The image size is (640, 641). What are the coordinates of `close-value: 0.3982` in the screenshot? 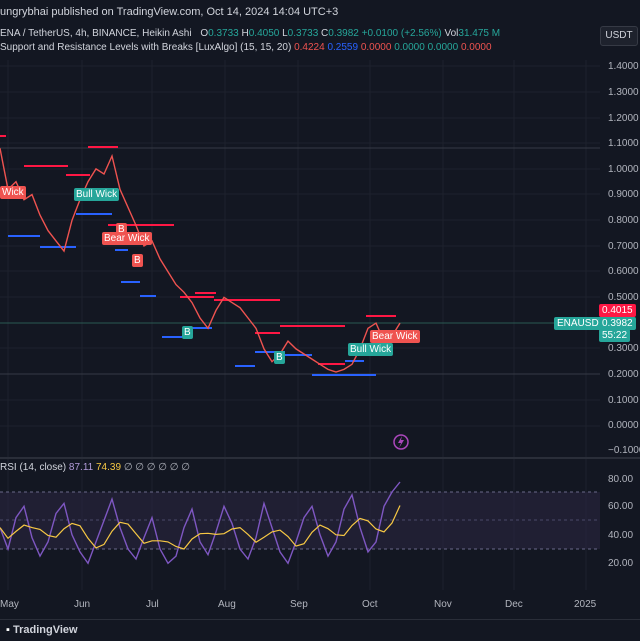 It's located at (343, 33).